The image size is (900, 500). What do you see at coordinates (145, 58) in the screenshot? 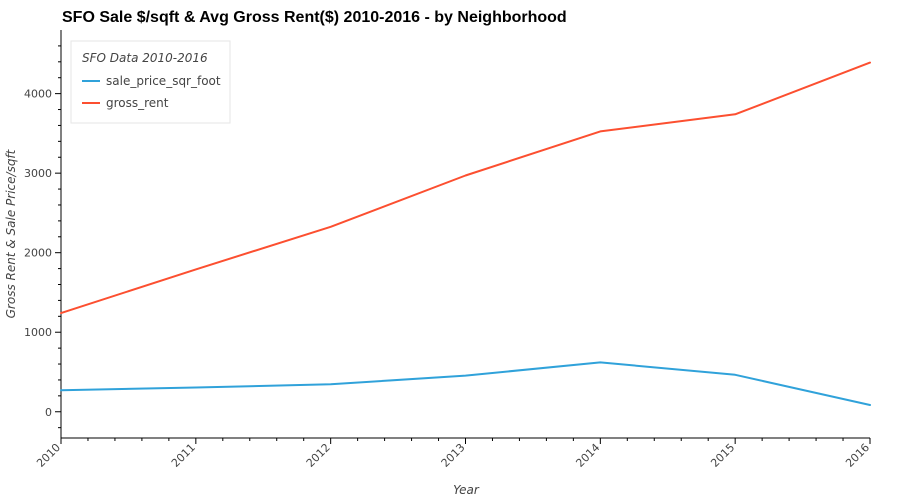
I see `legend-title: SFO Data 2010-2016` at bounding box center [145, 58].